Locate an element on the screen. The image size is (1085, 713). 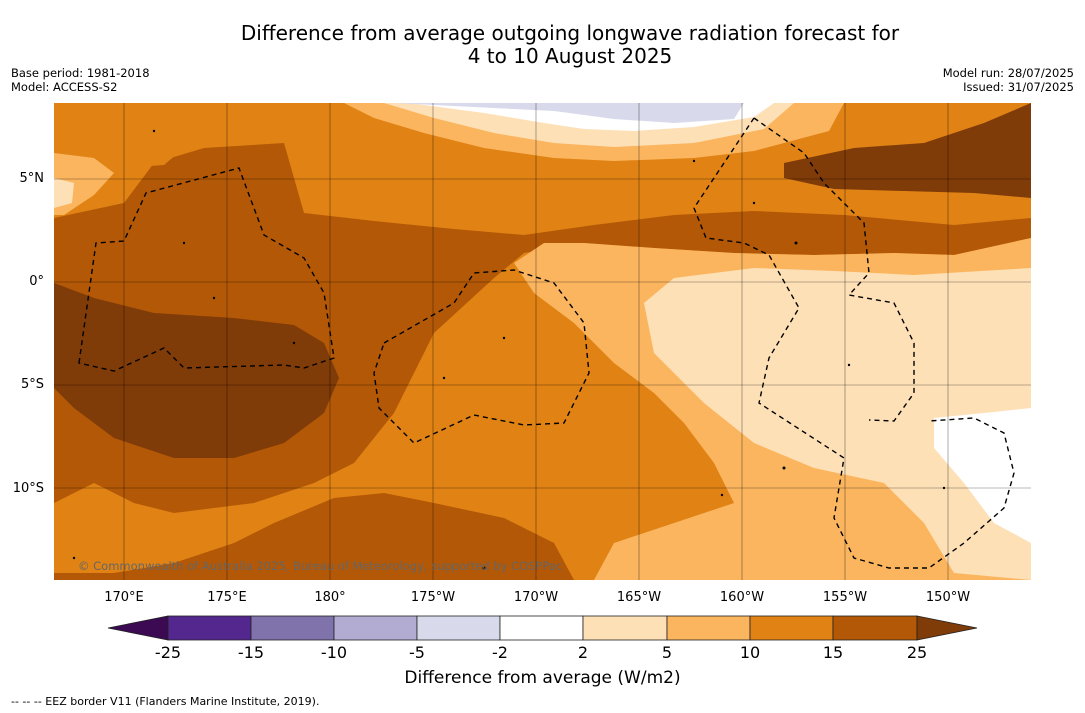
colorbar-label: Difference from average (W/m2) is located at coordinates (542, 678).